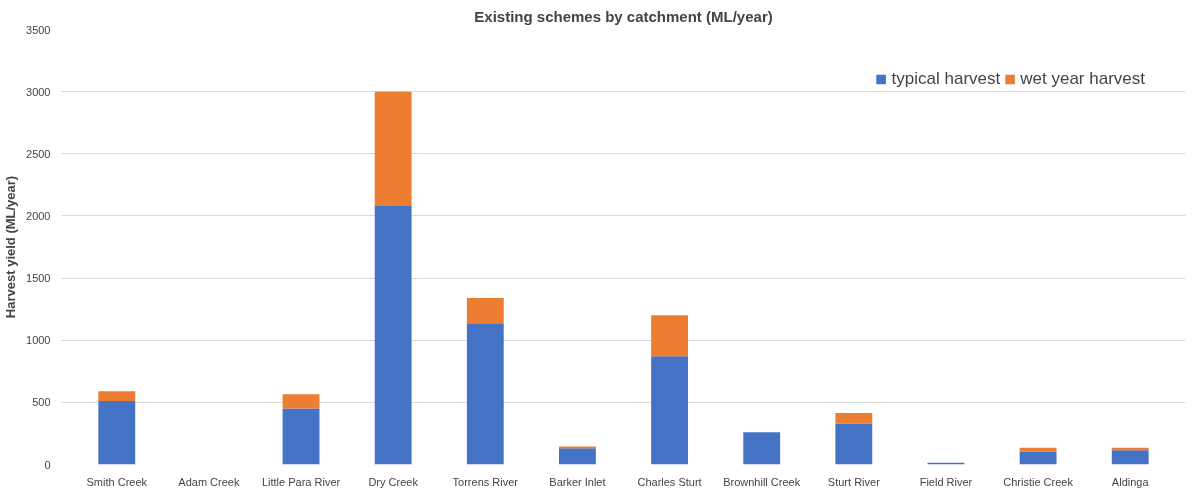 This screenshot has height=501, width=1203. I want to click on x-tick-label: Aldinga, so click(1130, 481).